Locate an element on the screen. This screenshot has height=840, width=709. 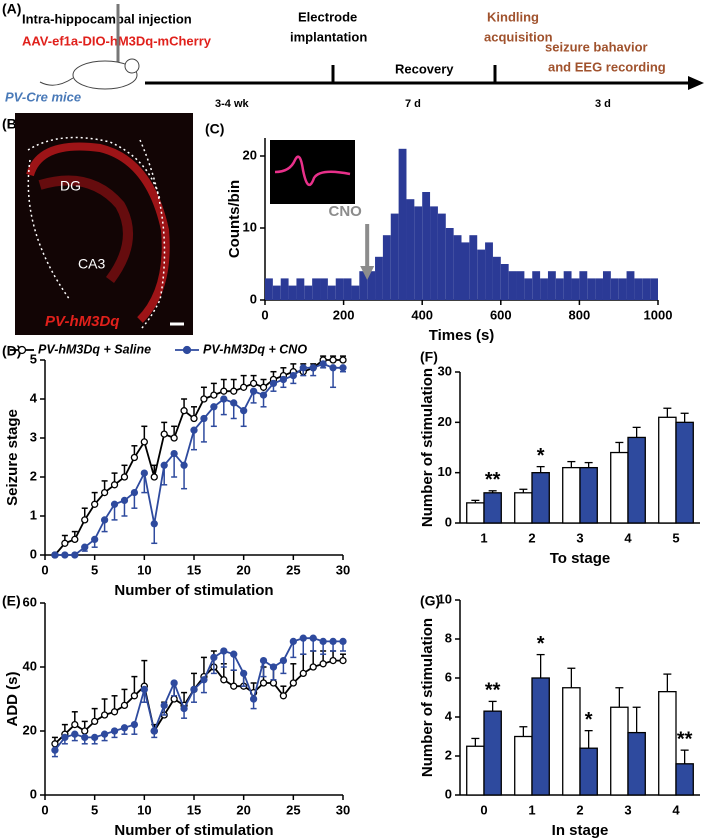
x-tick-label: 1 is located at coordinates (483, 537).